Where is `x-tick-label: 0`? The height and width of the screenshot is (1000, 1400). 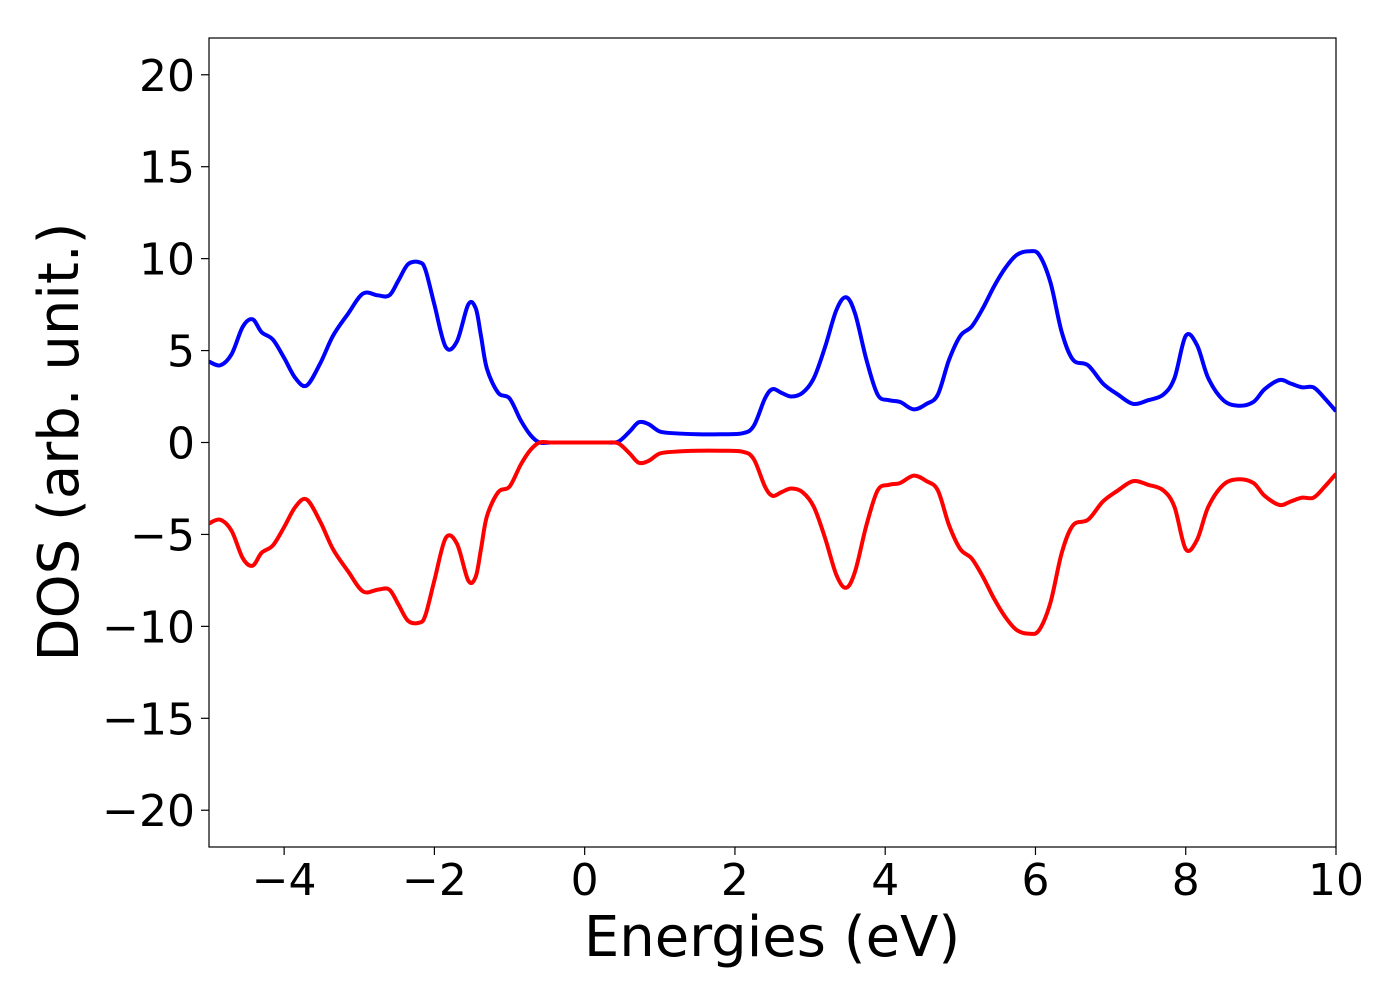 x-tick-label: 0 is located at coordinates (585, 880).